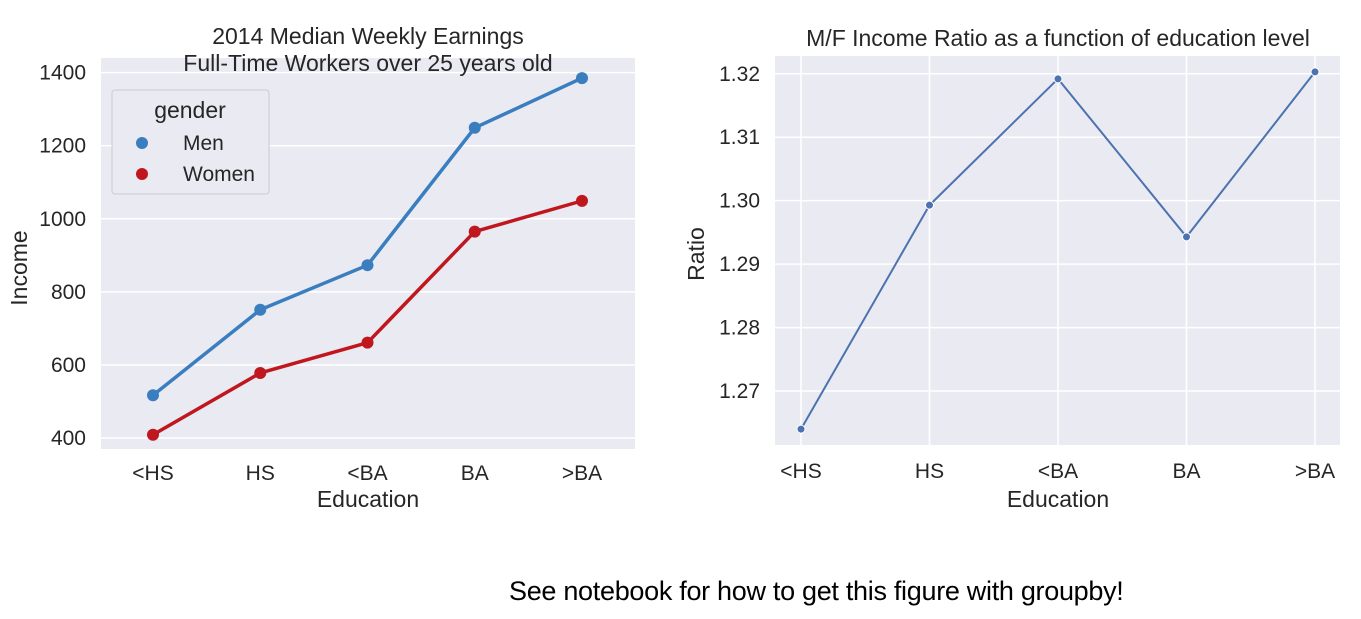  What do you see at coordinates (62, 146) in the screenshot?
I see `y-tick-label: 1200` at bounding box center [62, 146].